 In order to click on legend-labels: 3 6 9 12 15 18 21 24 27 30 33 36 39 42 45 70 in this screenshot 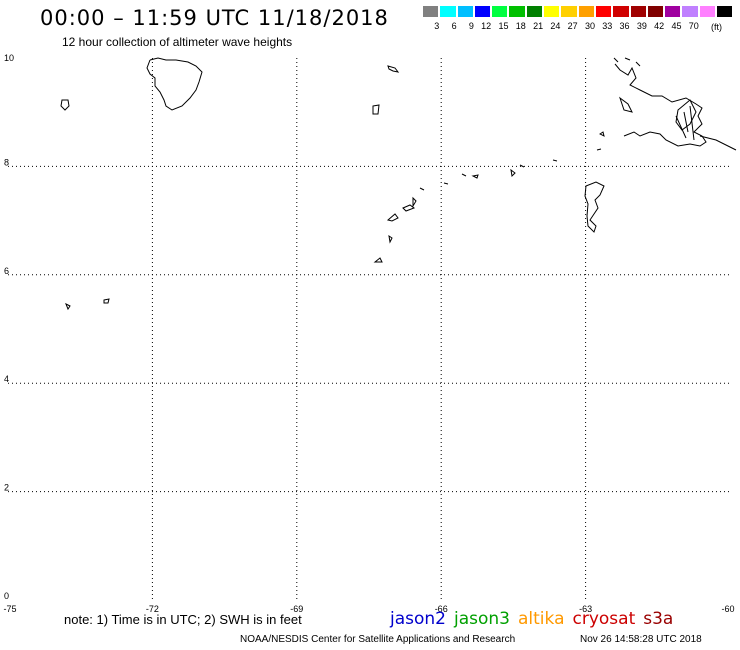, I will do `click(577, 26)`.